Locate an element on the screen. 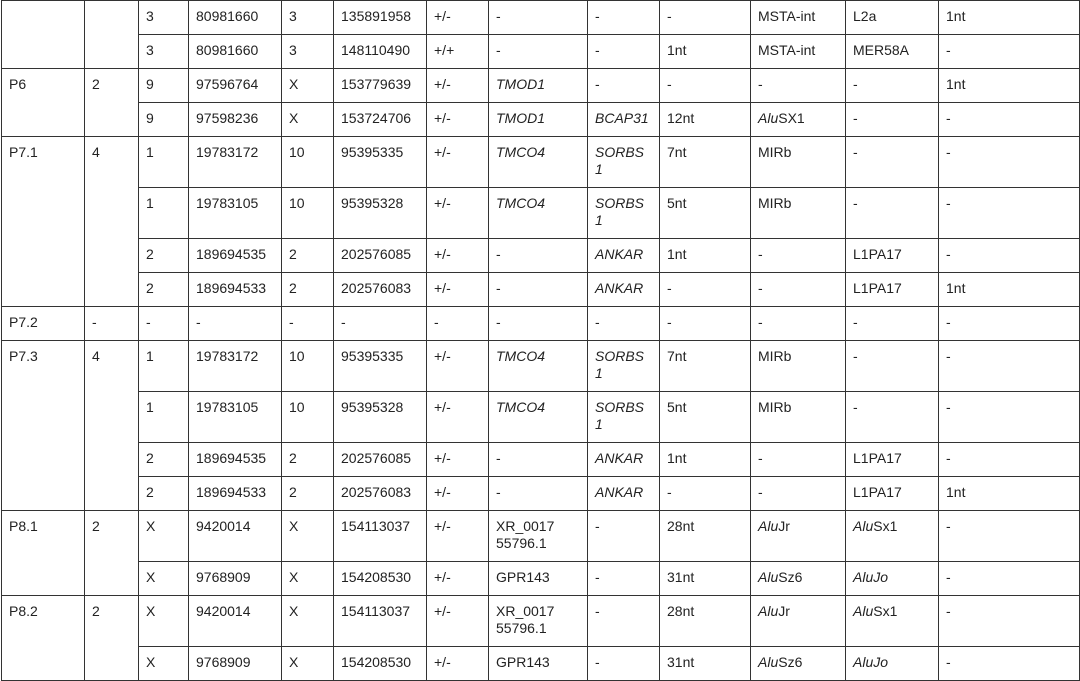  italic-segment: TMOD1 is located at coordinates (520, 84).